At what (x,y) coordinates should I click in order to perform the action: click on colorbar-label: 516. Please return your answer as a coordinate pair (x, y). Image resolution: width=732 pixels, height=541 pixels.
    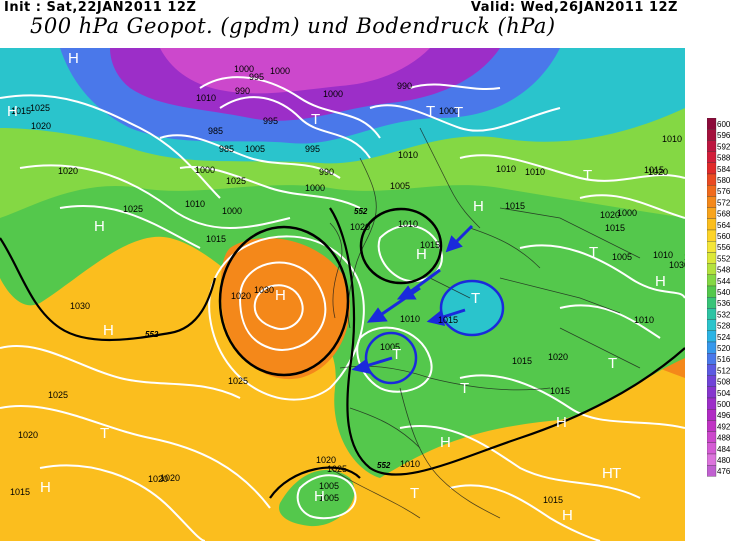
    Looking at the image, I should click on (724, 359).